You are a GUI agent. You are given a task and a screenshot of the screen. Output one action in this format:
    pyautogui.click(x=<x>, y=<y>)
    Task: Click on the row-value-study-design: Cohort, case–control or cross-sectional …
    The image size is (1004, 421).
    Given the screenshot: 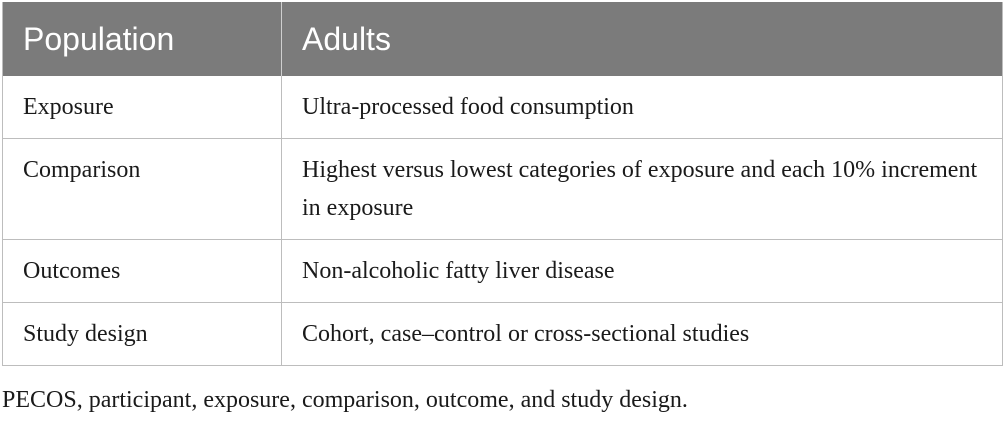 What is the action you would take?
    pyautogui.click(x=642, y=334)
    